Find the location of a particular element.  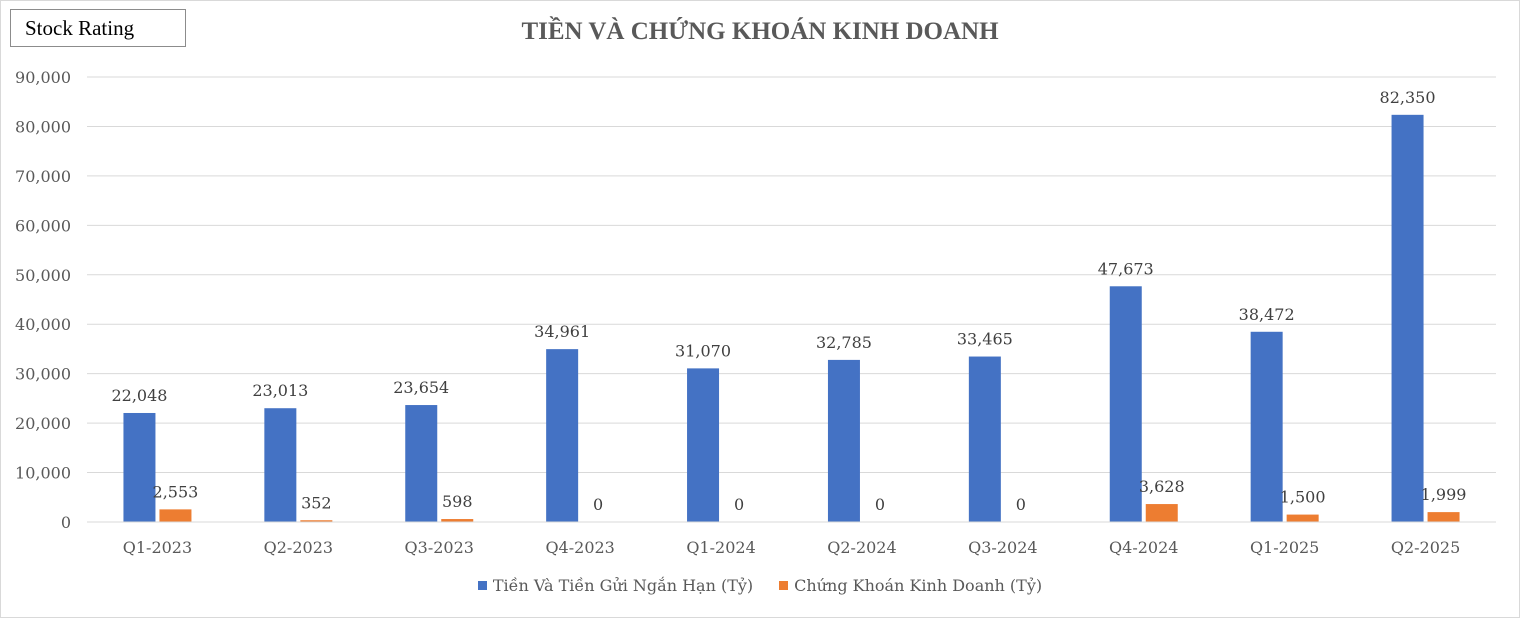

legend-label-cash: Tiền Và Tiền Gửi Ngắn Hạn (Tỷ) is located at coordinates (623, 585).